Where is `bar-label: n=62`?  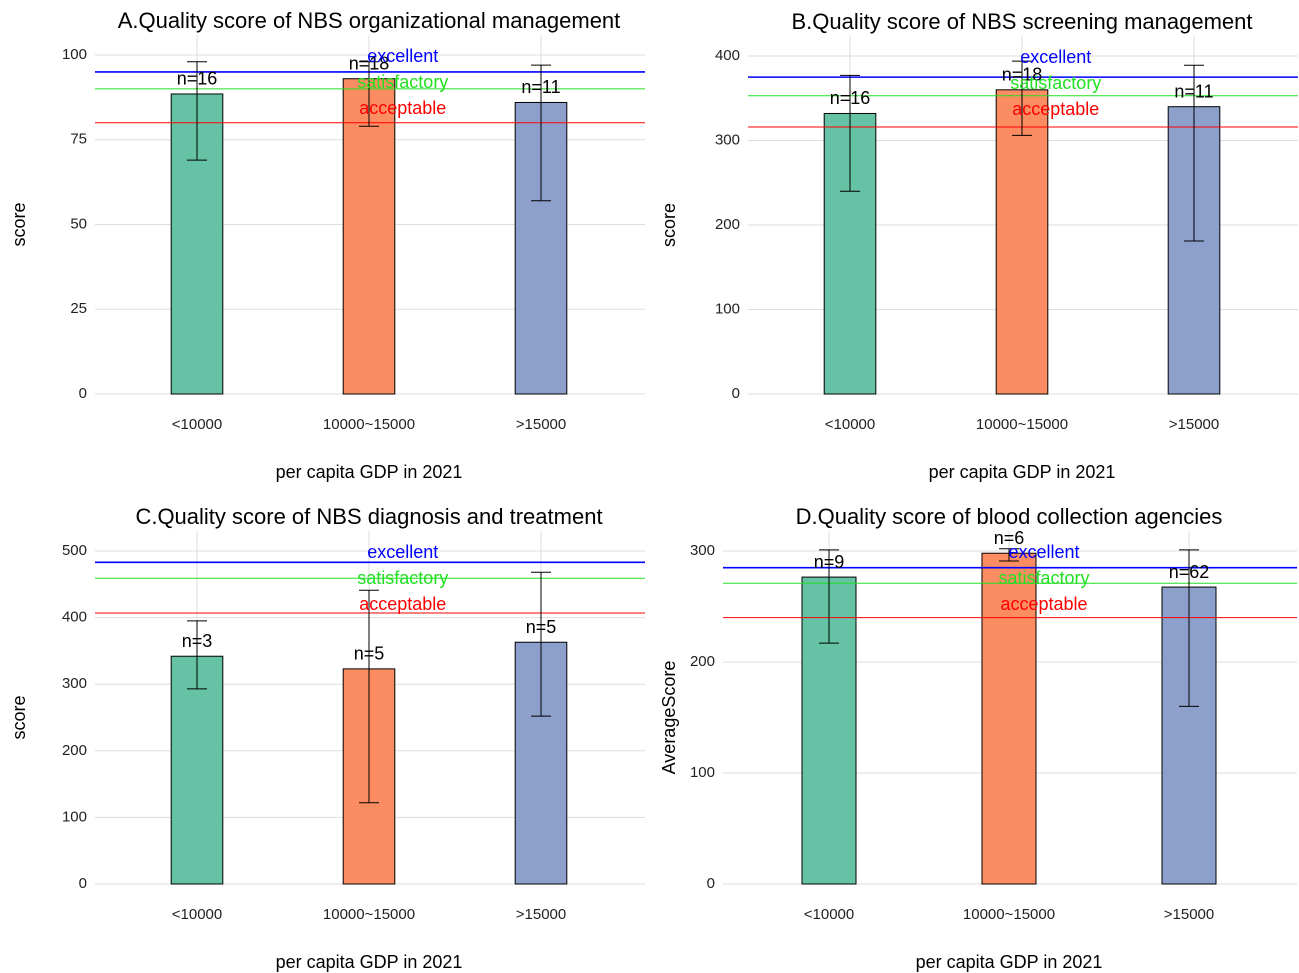 bar-label: n=62 is located at coordinates (1189, 572).